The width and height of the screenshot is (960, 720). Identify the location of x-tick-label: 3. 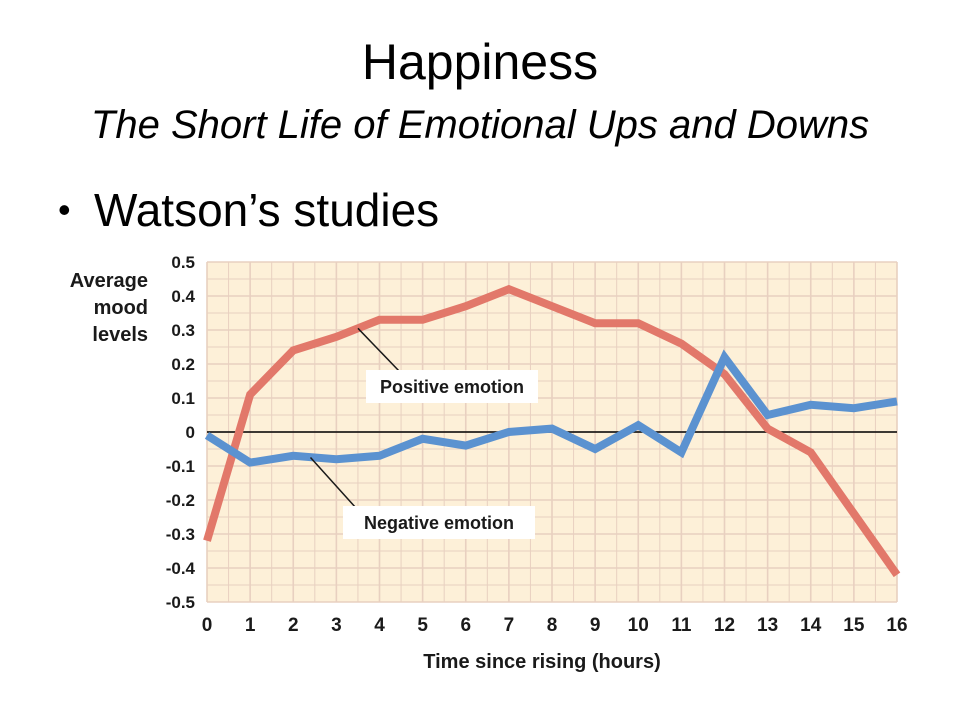
(336, 625).